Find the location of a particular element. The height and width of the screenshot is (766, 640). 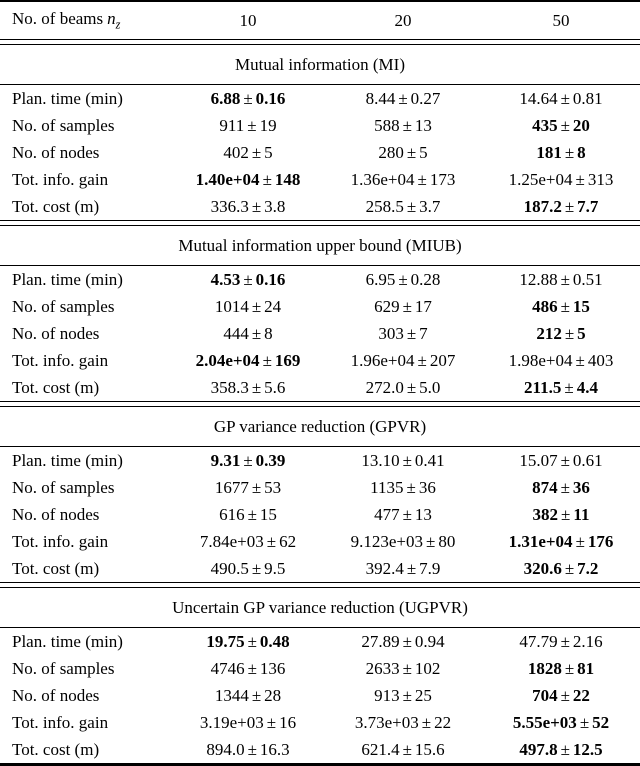

cell-error: 9.5 is located at coordinates (275, 568).